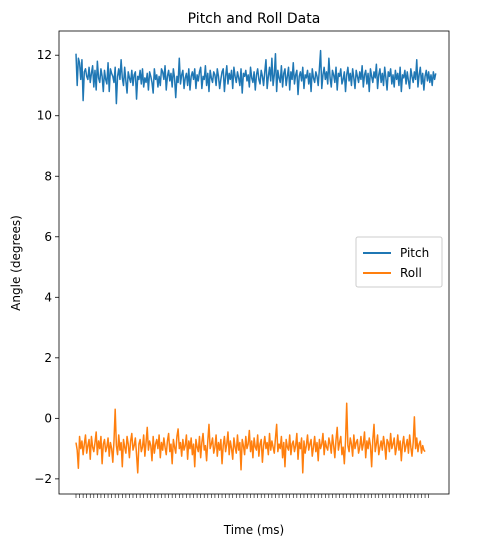  I want to click on y-axis-label: Angle (degrees), so click(16, 263).